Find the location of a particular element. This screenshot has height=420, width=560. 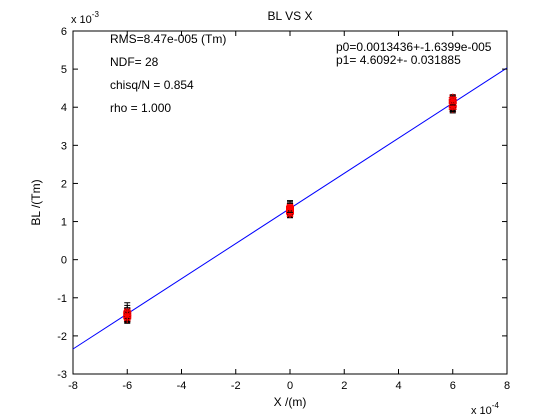

annotation-p1: p1= 4.6092+- 0.031885 is located at coordinates (398, 60).